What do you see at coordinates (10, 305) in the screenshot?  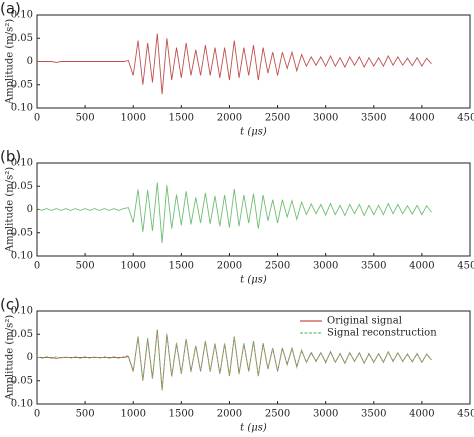 I see `panel-label: (c)` at bounding box center [10, 305].